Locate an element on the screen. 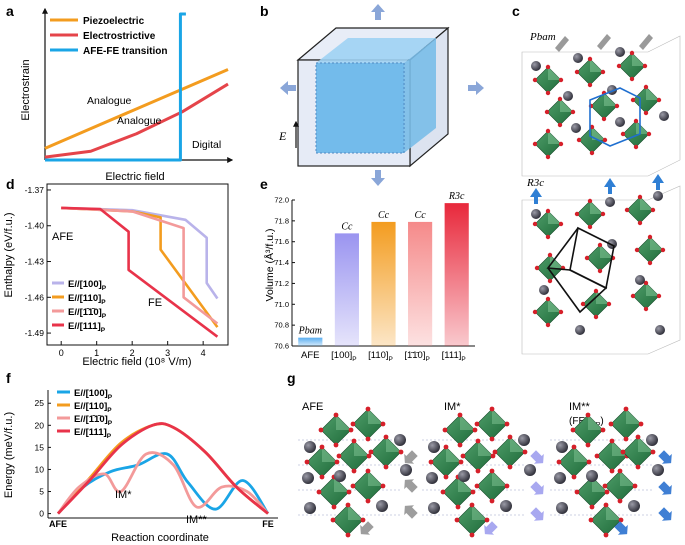  arrow-right-icon is located at coordinates (476, 88).